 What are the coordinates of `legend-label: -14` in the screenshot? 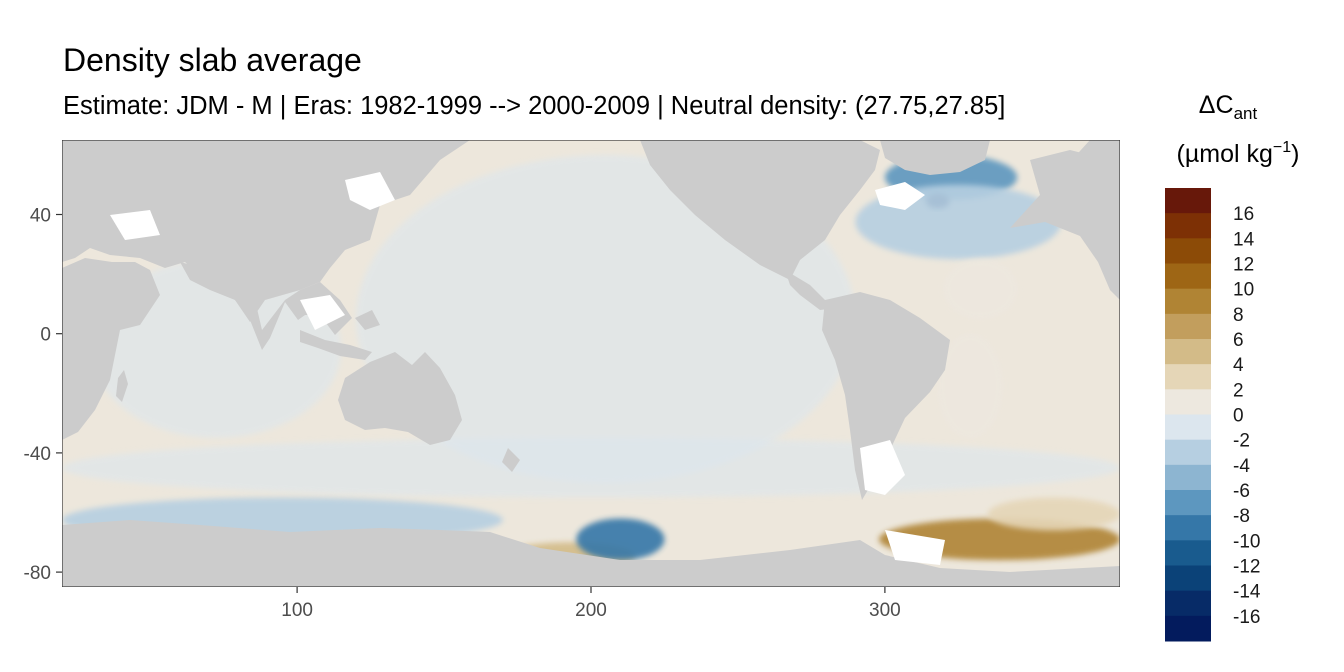 It's located at (1247, 592).